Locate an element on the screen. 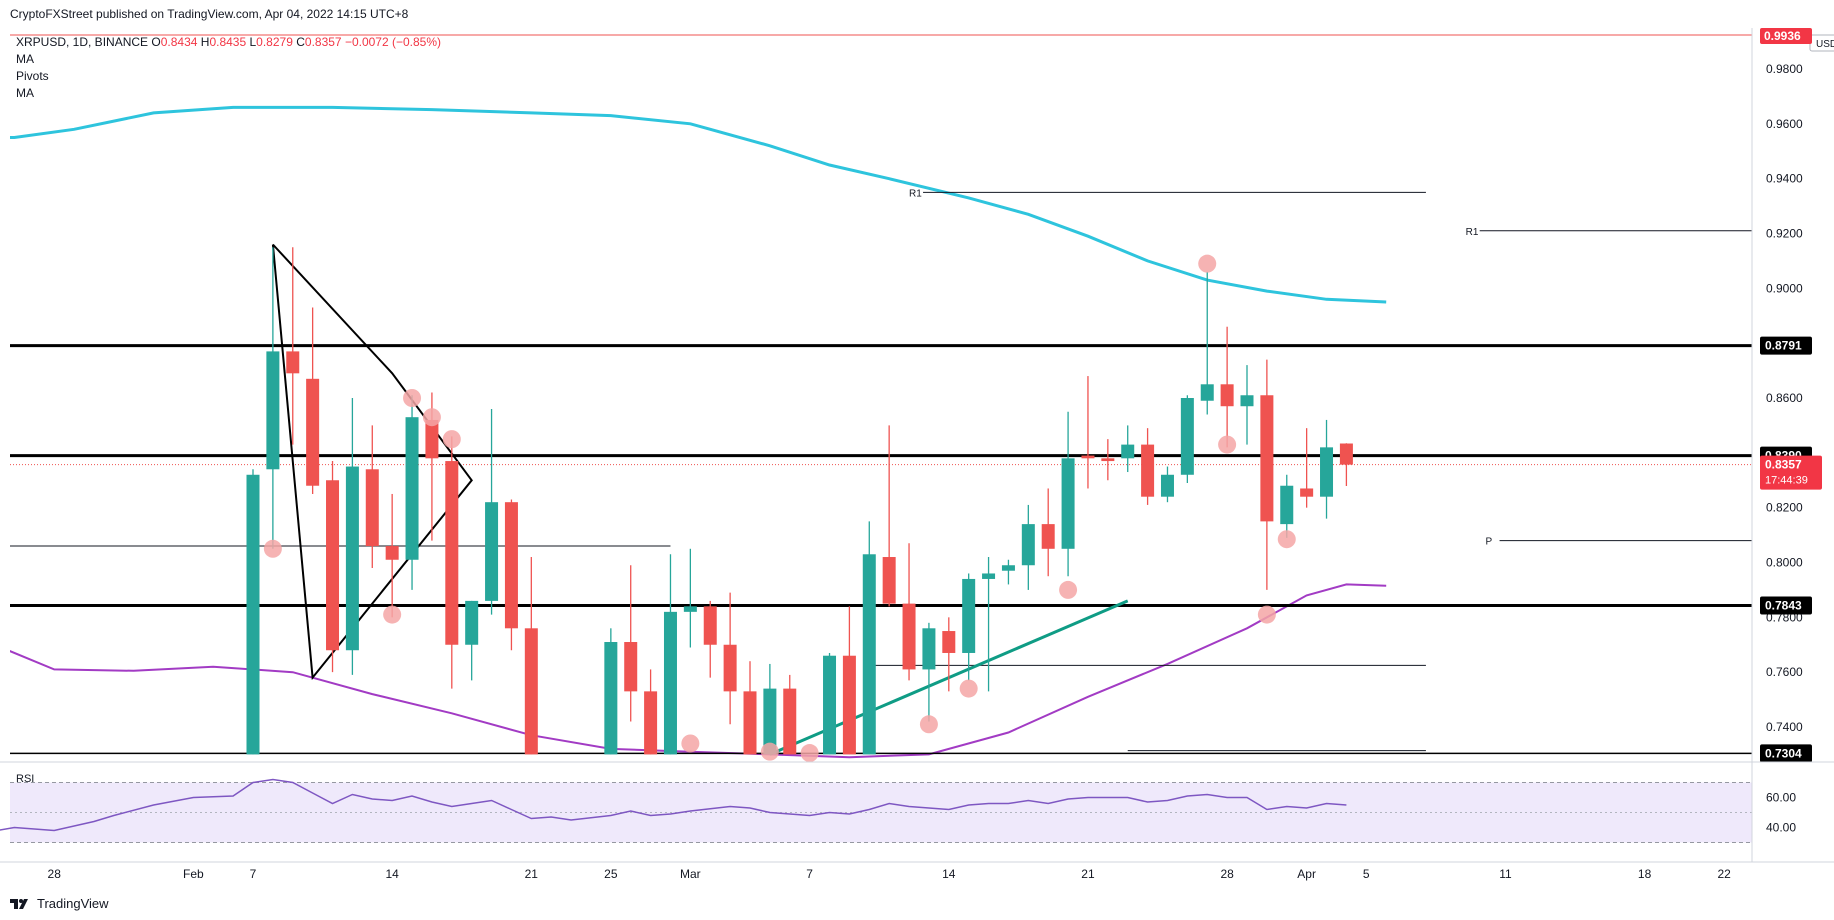 The image size is (1834, 920). pivot-label-1: R1 is located at coordinates (915, 193).